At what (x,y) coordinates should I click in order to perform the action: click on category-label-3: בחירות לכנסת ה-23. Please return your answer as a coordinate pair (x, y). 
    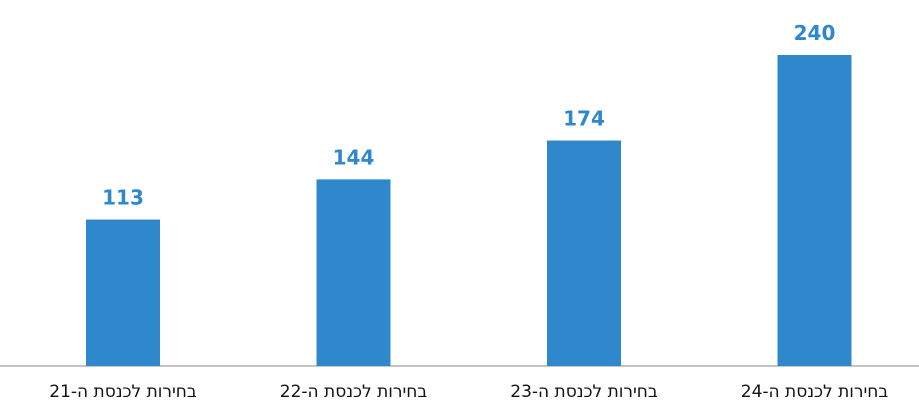
    Looking at the image, I should click on (584, 392).